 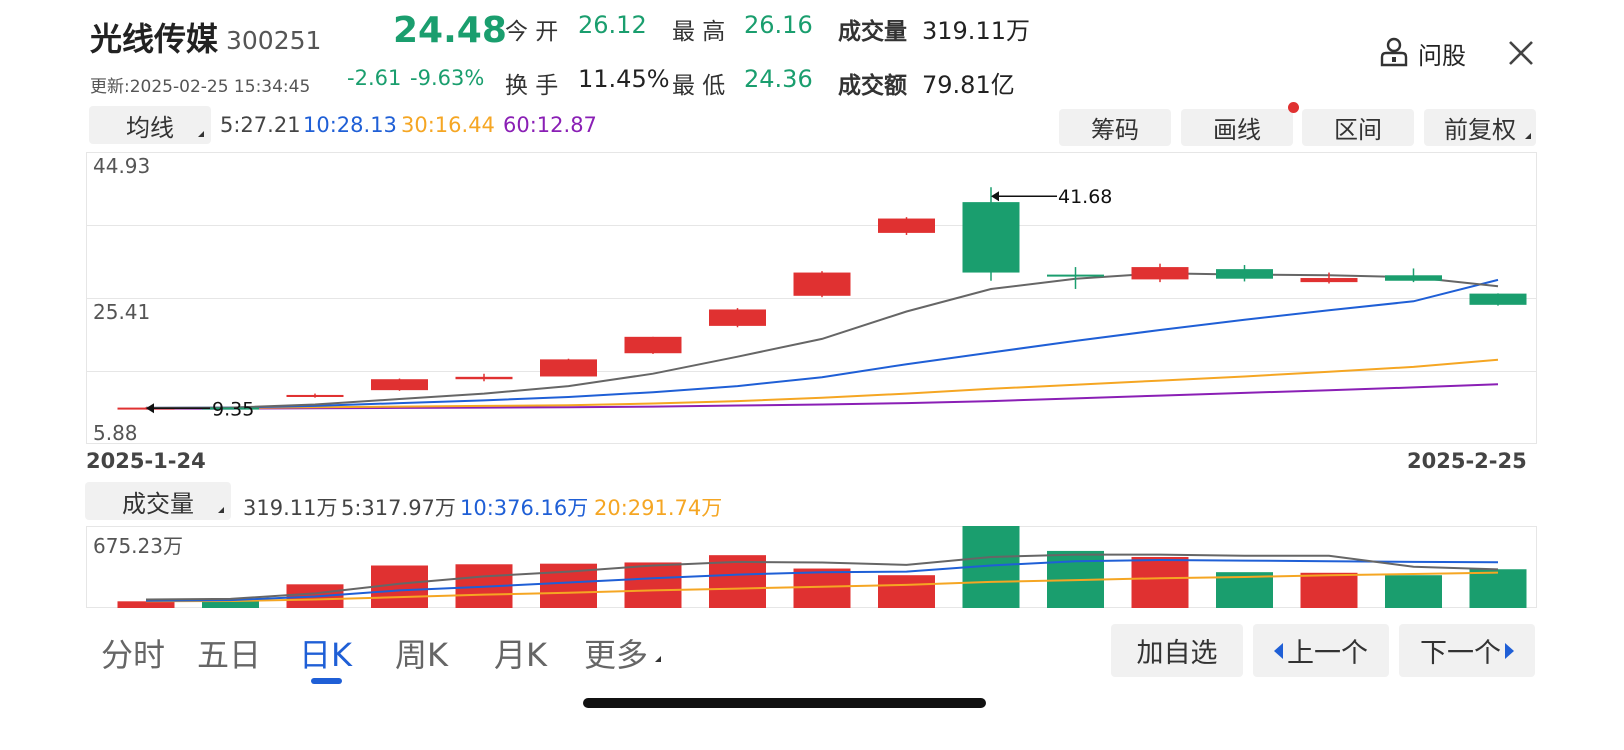 What do you see at coordinates (290, 508) in the screenshot?
I see `volume-current: 319.11万` at bounding box center [290, 508].